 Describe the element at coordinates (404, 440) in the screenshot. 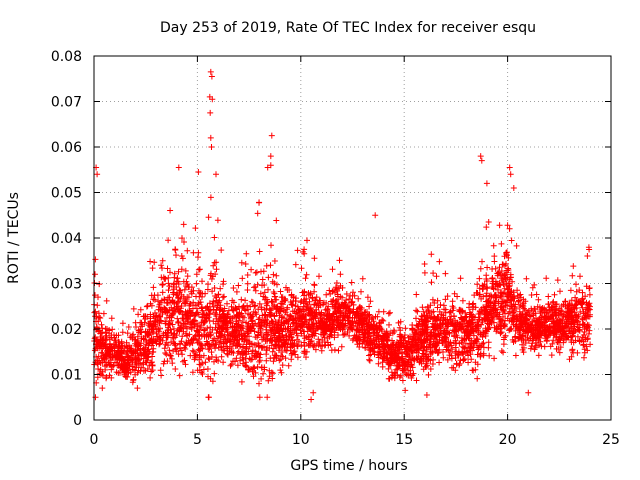

I see `x-tick-label: 15` at that location.